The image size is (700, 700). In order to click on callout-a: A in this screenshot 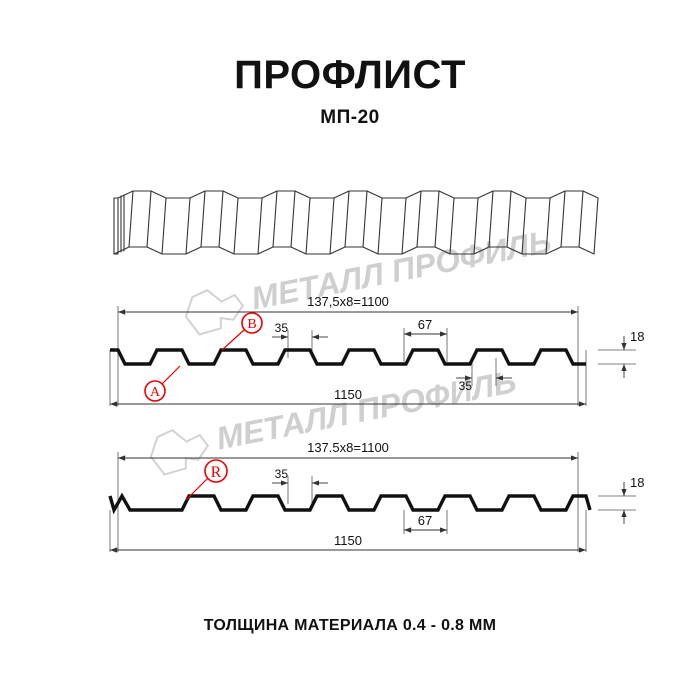, I will do `click(162, 383)`.